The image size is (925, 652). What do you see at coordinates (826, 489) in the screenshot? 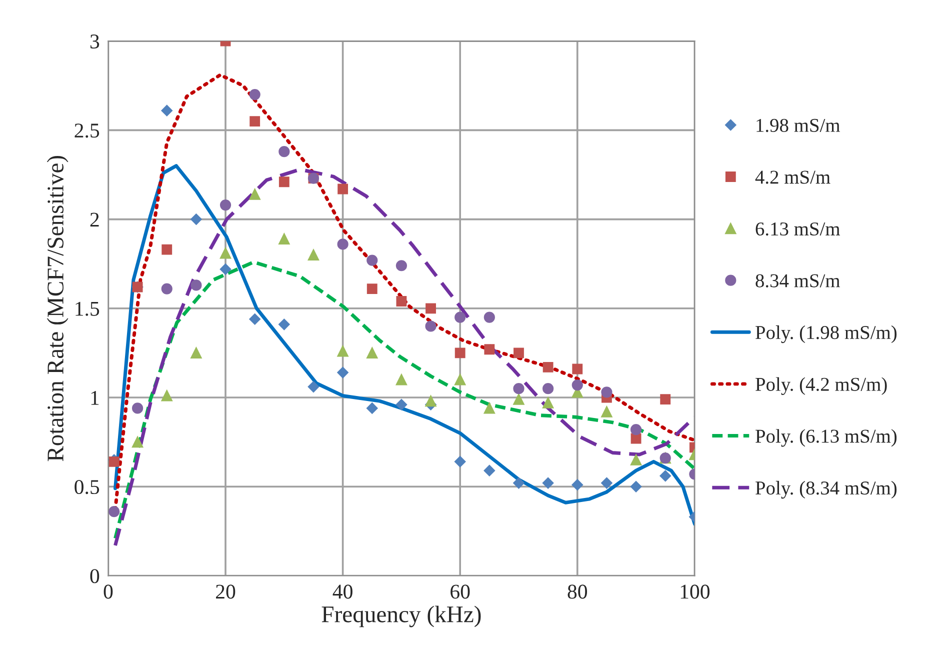
I see `legend-label: Poly. (8.34 mS/m)` at bounding box center [826, 489].